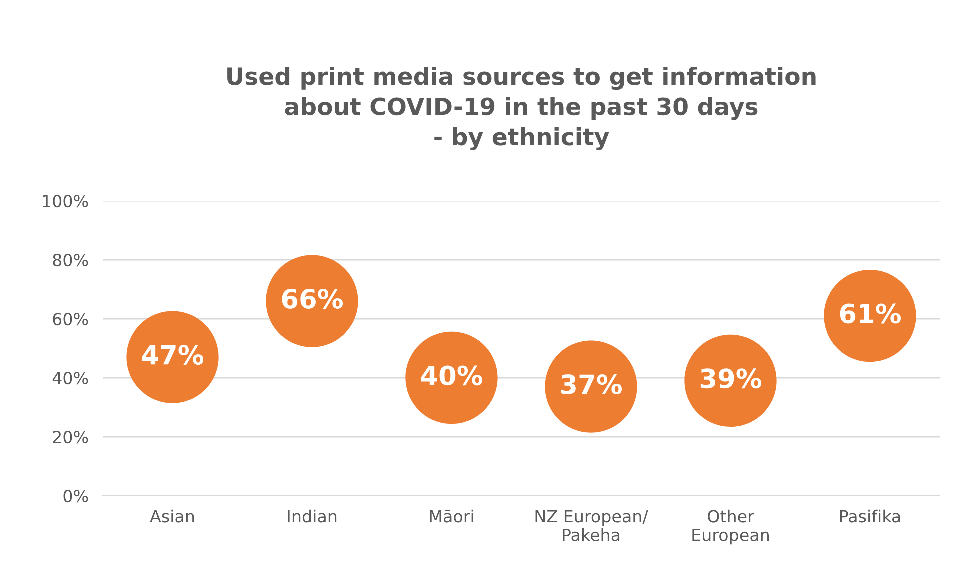  Describe the element at coordinates (76, 496) in the screenshot. I see `y-tick-label: 0%` at that location.